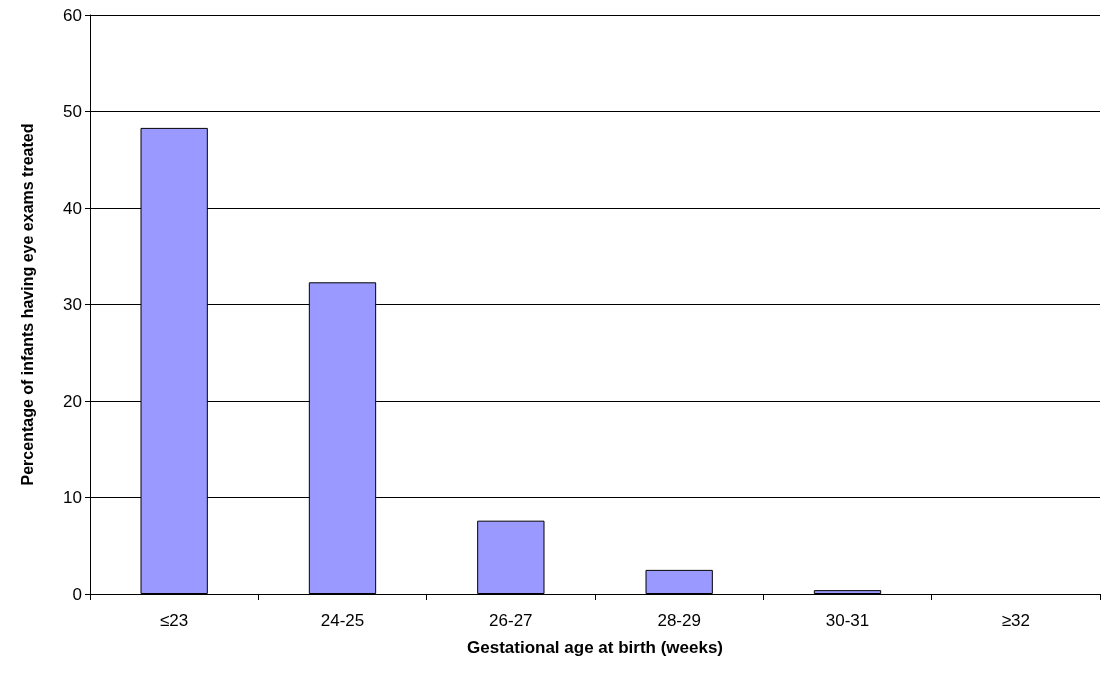 This screenshot has height=675, width=1104. I want to click on y-axis-title: Percentage of infants having eye exams treated, so click(27, 304).